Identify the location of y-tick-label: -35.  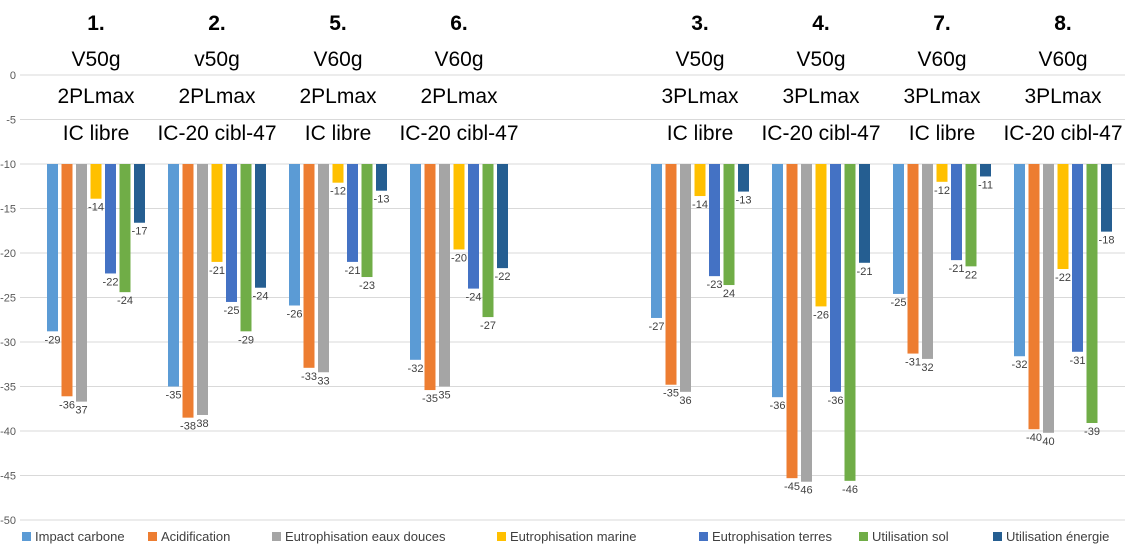
(8, 388).